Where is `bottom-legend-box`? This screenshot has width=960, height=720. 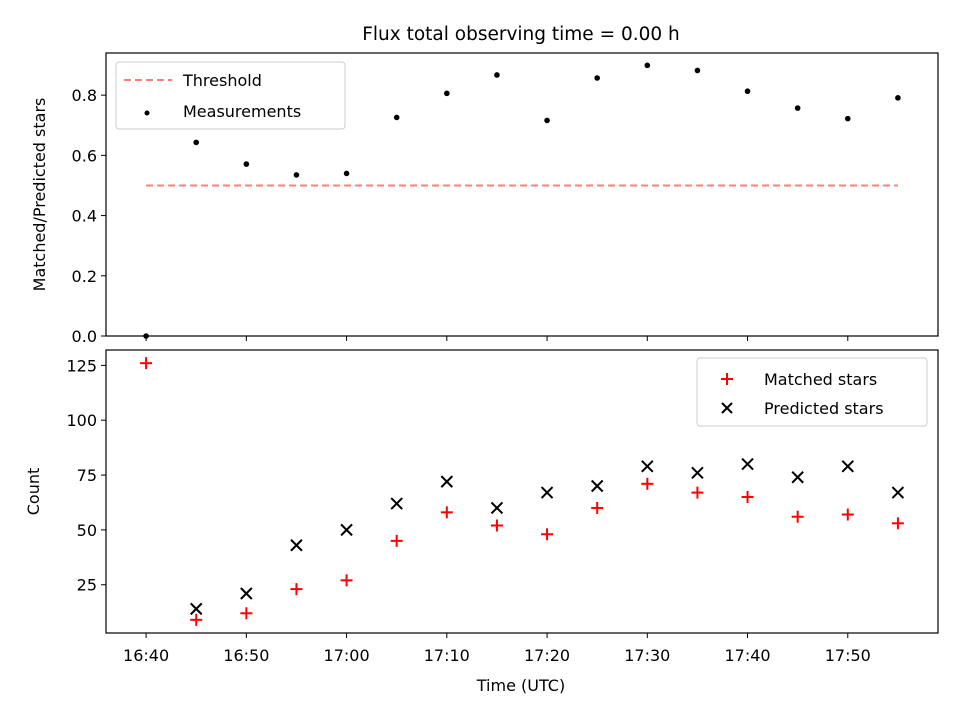 bottom-legend-box is located at coordinates (812, 392).